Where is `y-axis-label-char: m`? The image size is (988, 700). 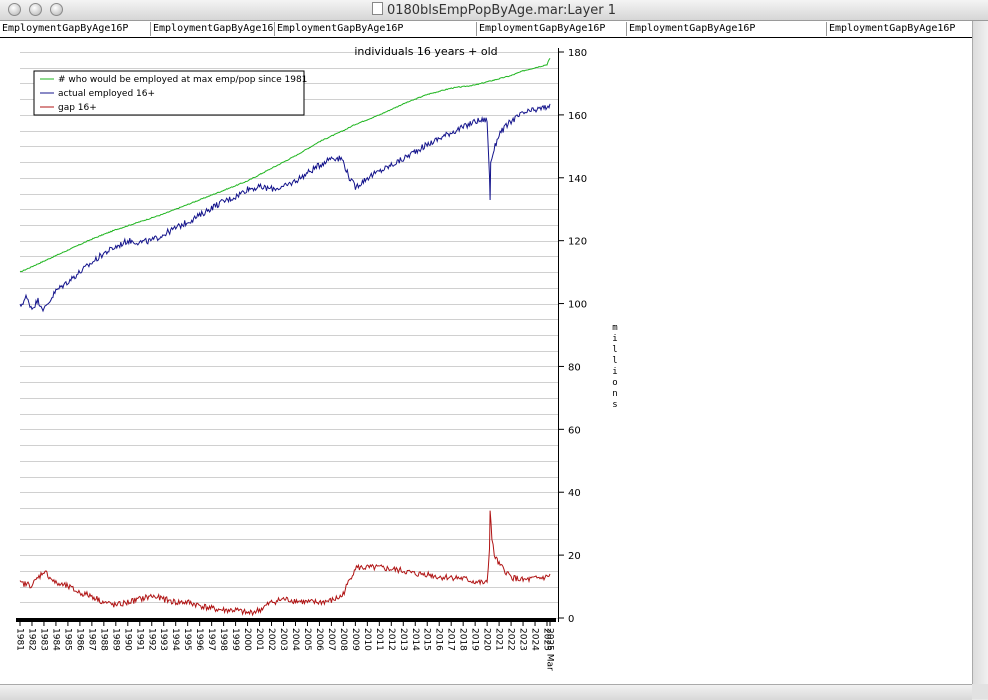 y-axis-label-char: m is located at coordinates (614, 328).